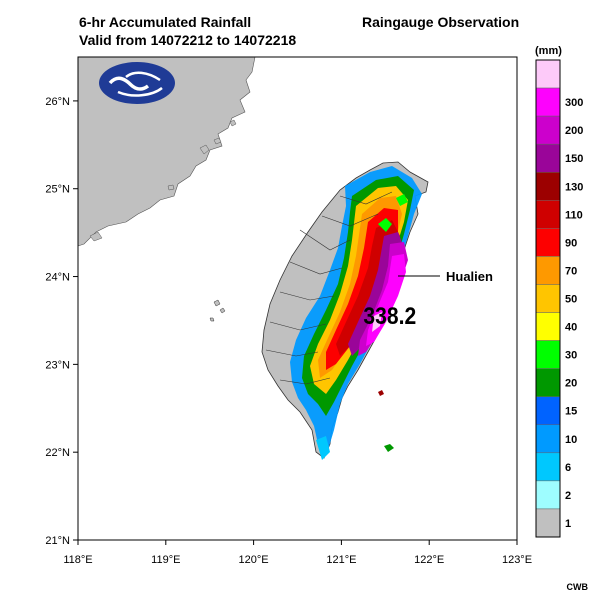 Image resolution: width=600 pixels, height=600 pixels. Describe the element at coordinates (57, 102) in the screenshot. I see `lat-tick-label: 26°N` at that location.